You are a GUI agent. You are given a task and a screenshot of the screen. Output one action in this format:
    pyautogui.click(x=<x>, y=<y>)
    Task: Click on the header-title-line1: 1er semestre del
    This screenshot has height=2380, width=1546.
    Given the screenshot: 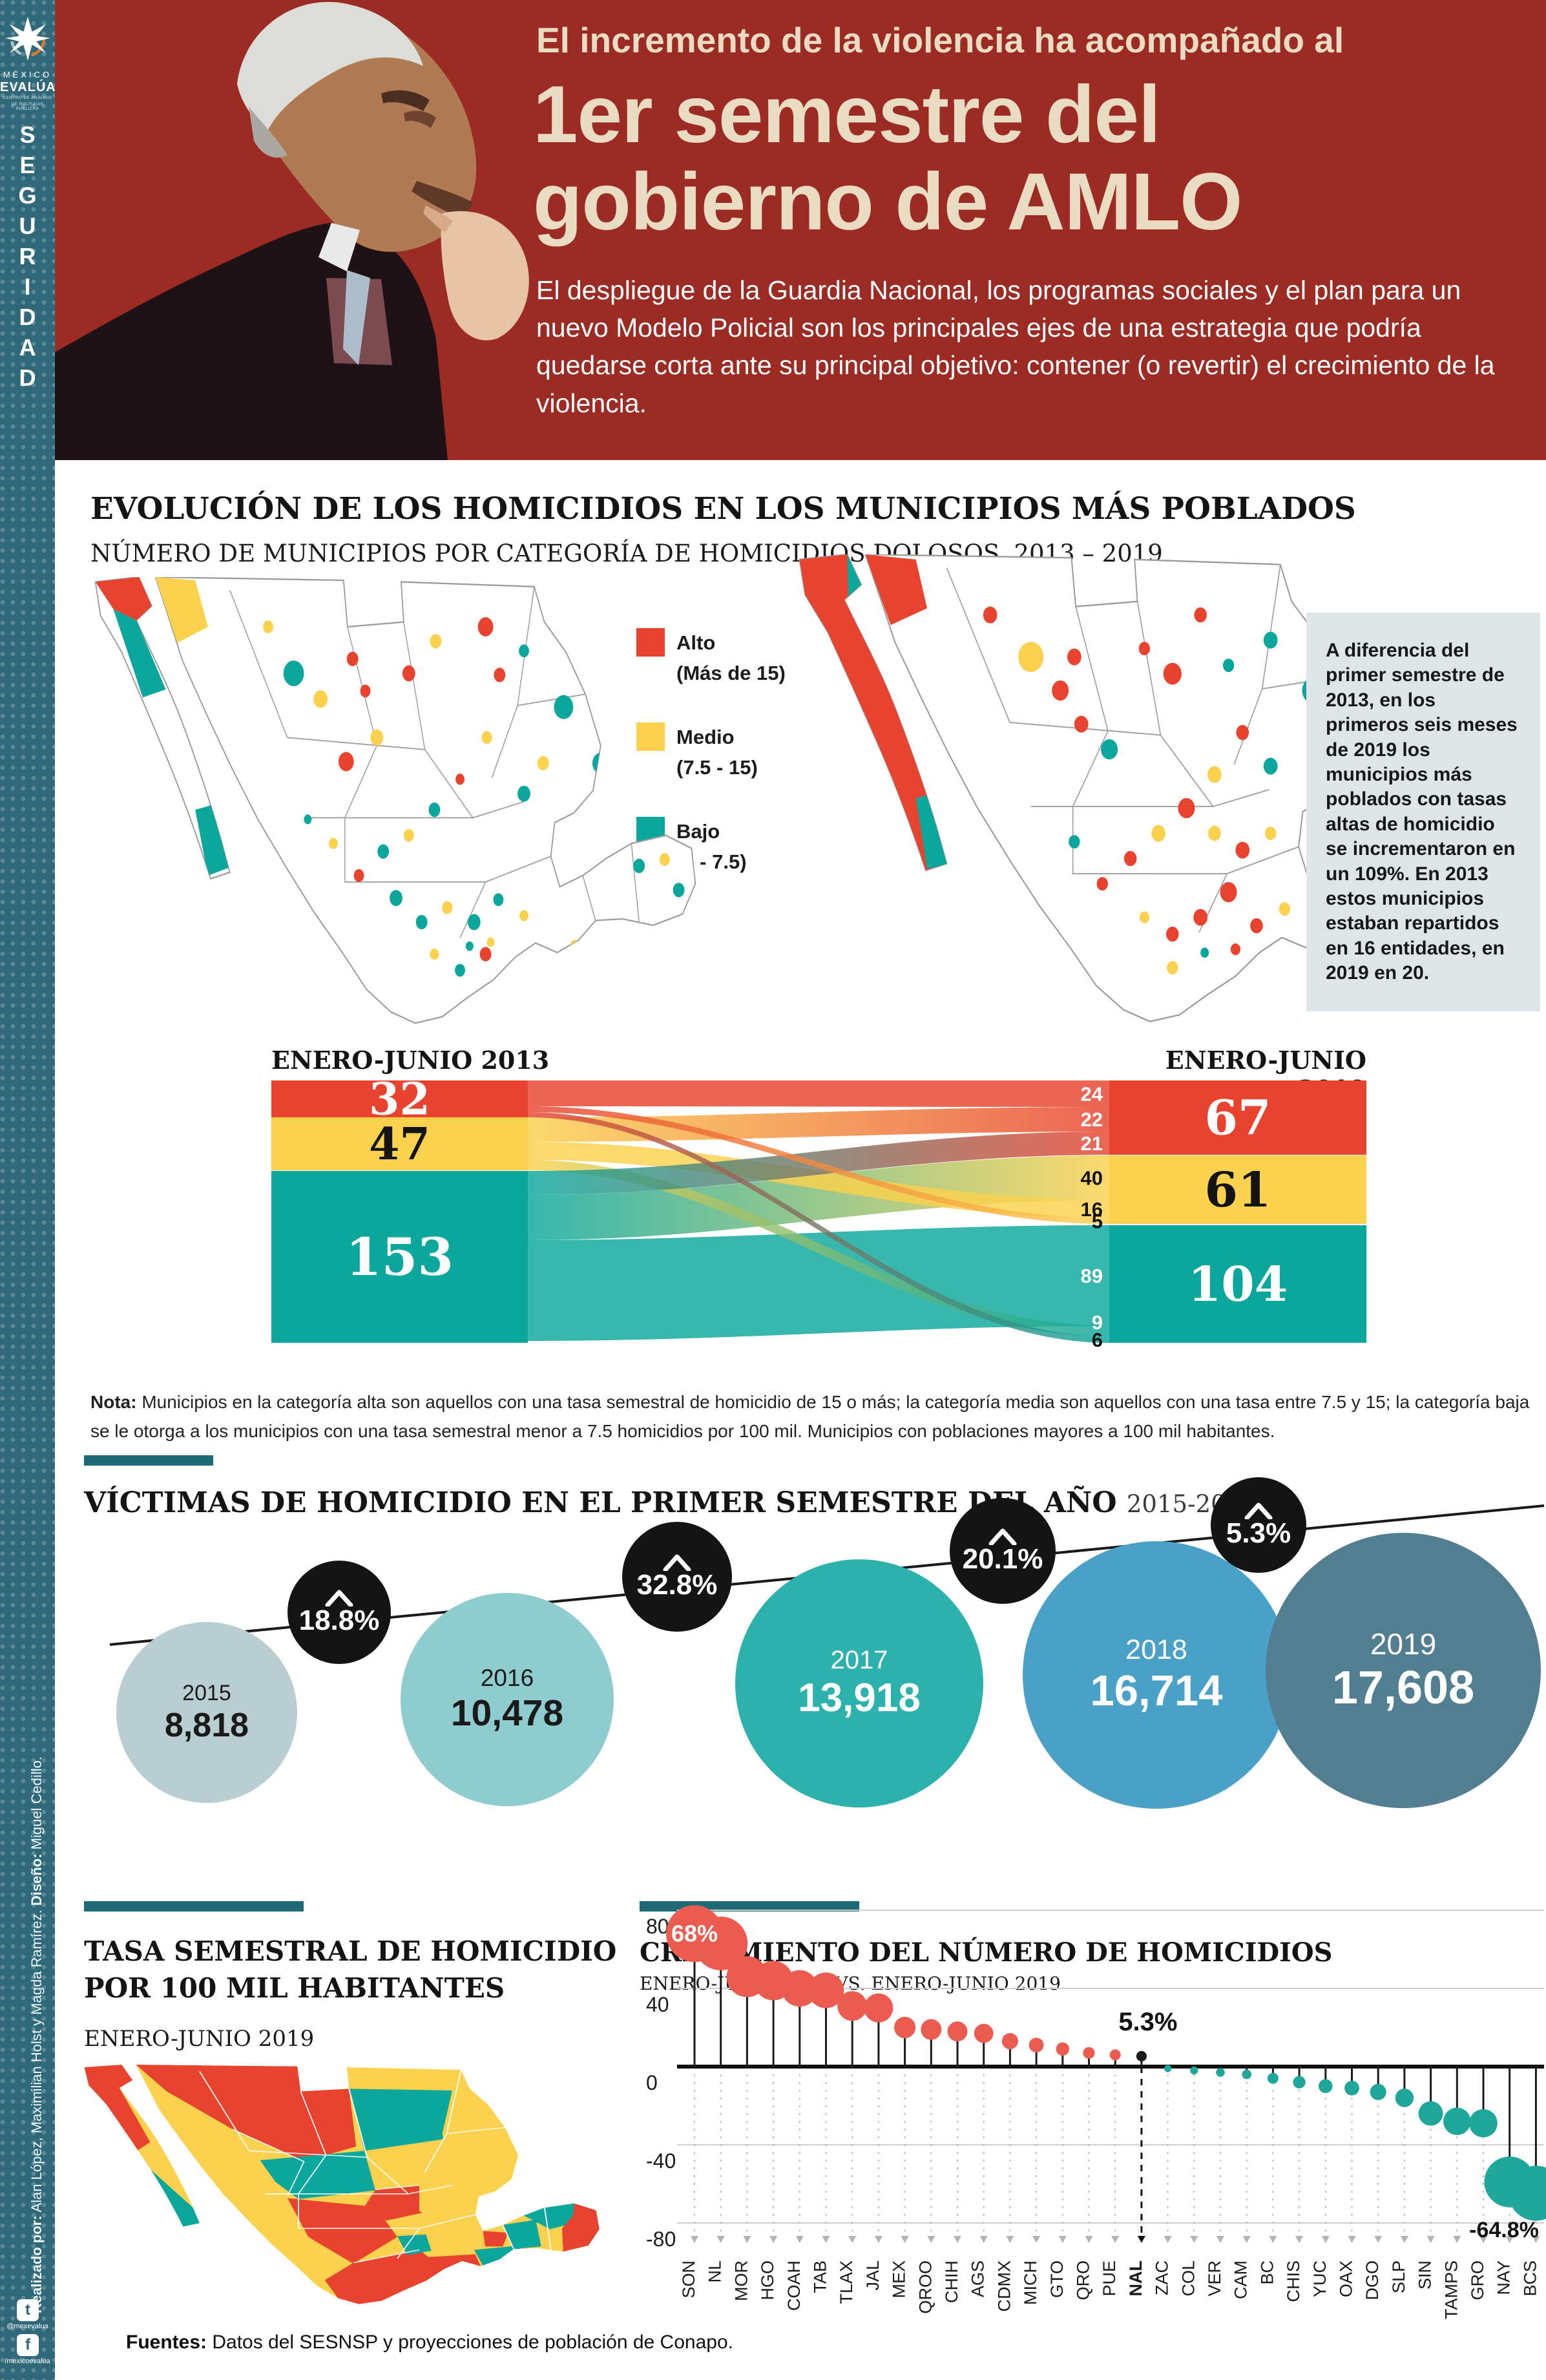 What is the action you would take?
    pyautogui.click(x=847, y=115)
    